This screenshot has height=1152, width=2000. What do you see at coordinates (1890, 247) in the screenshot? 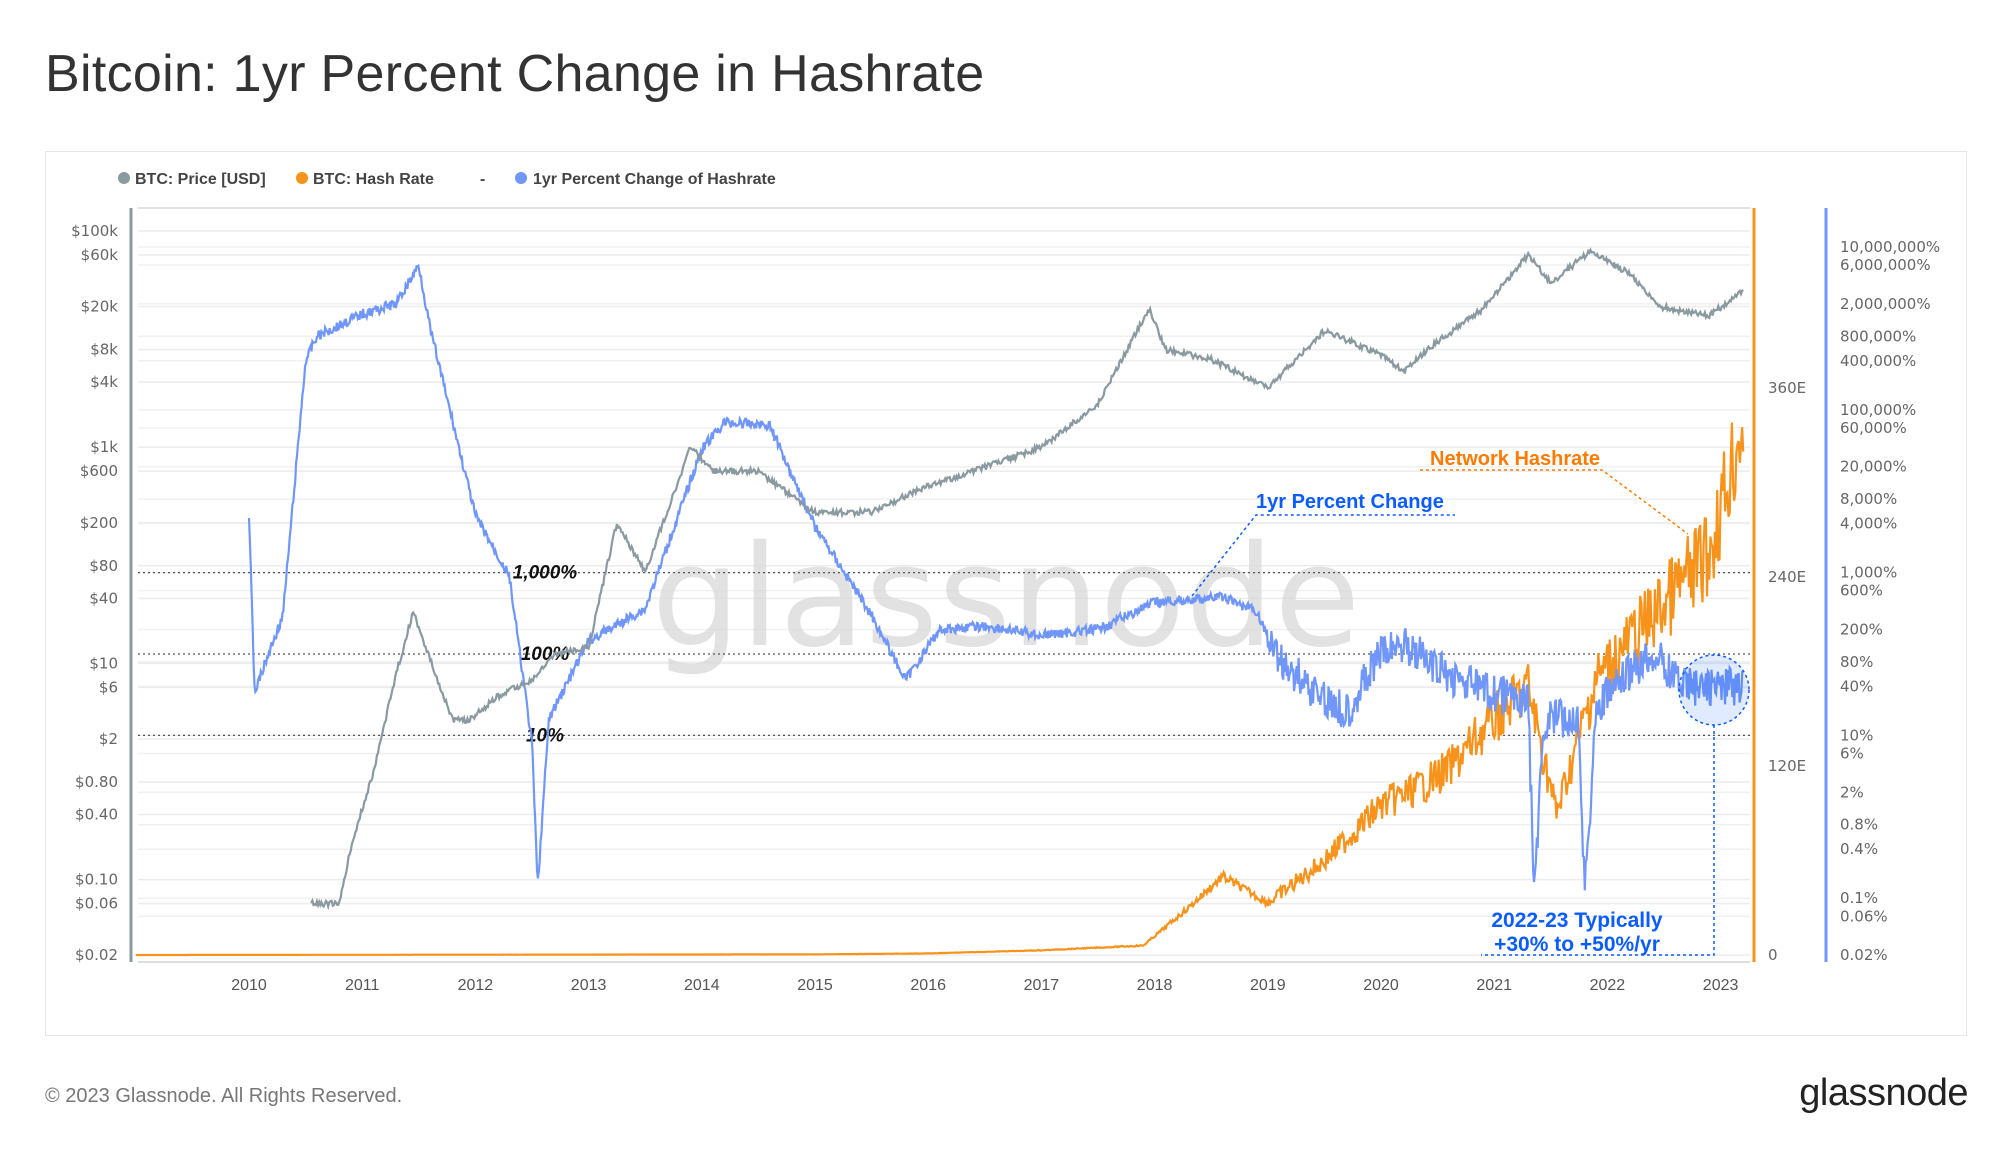
I see `y-pct-tick-label: 10,000,000%` at bounding box center [1890, 247].